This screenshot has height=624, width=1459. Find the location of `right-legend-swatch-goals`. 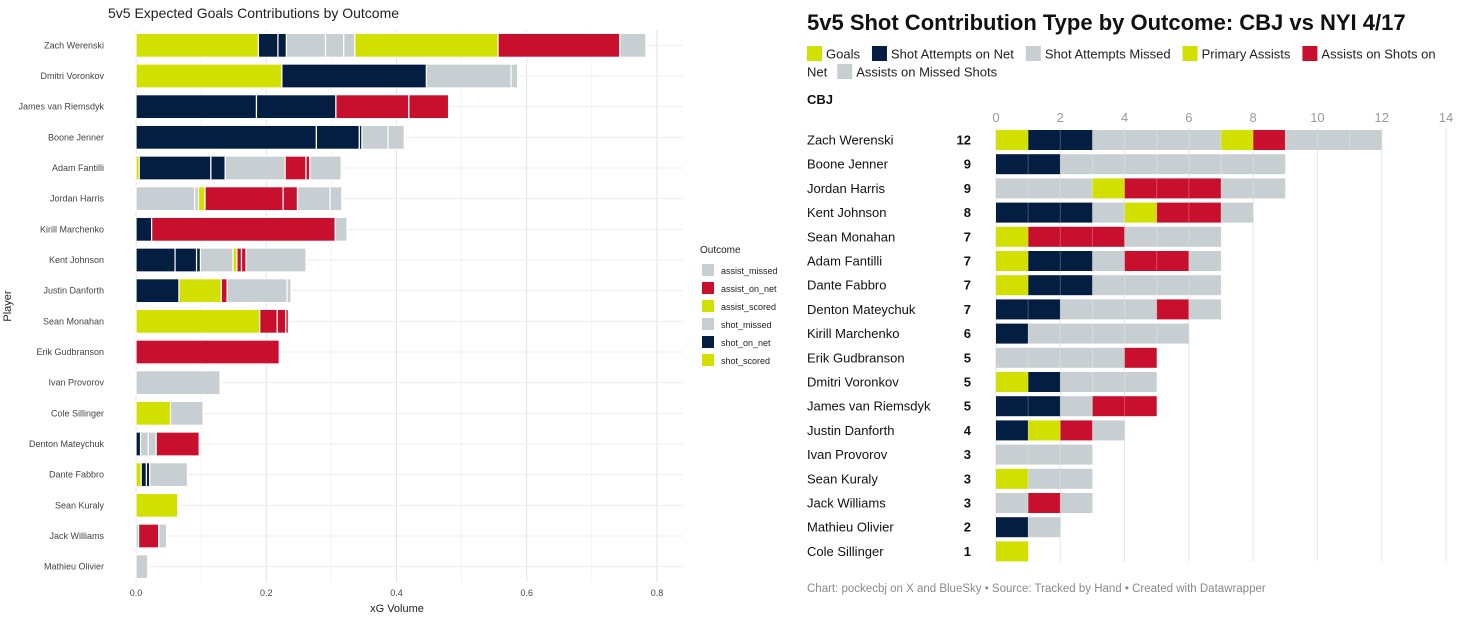

right-legend-swatch-goals is located at coordinates (814, 53).